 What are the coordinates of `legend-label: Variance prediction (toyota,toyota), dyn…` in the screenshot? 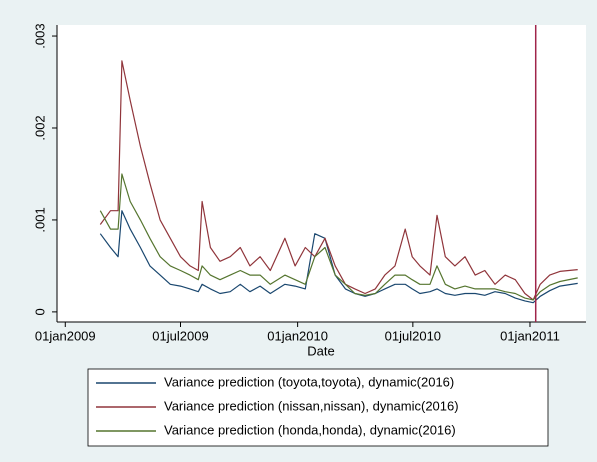 It's located at (309, 381).